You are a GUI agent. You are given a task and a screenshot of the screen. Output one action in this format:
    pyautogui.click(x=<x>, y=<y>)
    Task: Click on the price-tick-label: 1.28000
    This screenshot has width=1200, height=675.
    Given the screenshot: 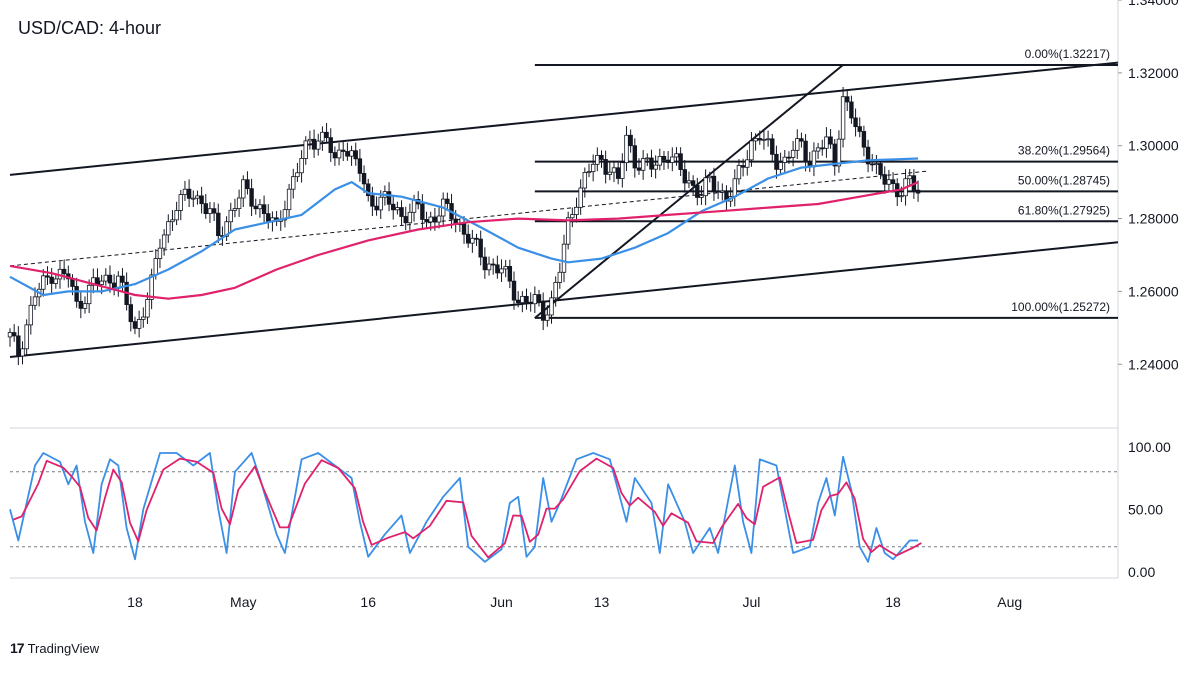 What is the action you would take?
    pyautogui.click(x=1153, y=219)
    